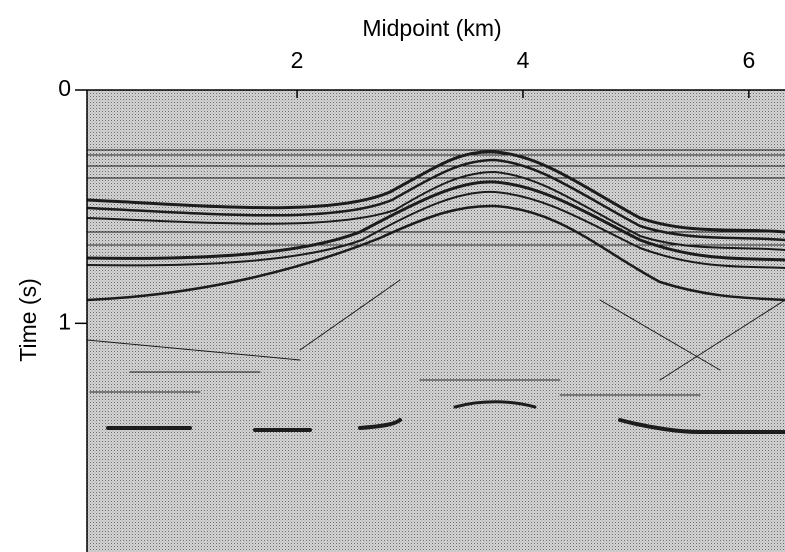  What do you see at coordinates (297, 60) in the screenshot?
I see `x-tick-label: 2` at bounding box center [297, 60].